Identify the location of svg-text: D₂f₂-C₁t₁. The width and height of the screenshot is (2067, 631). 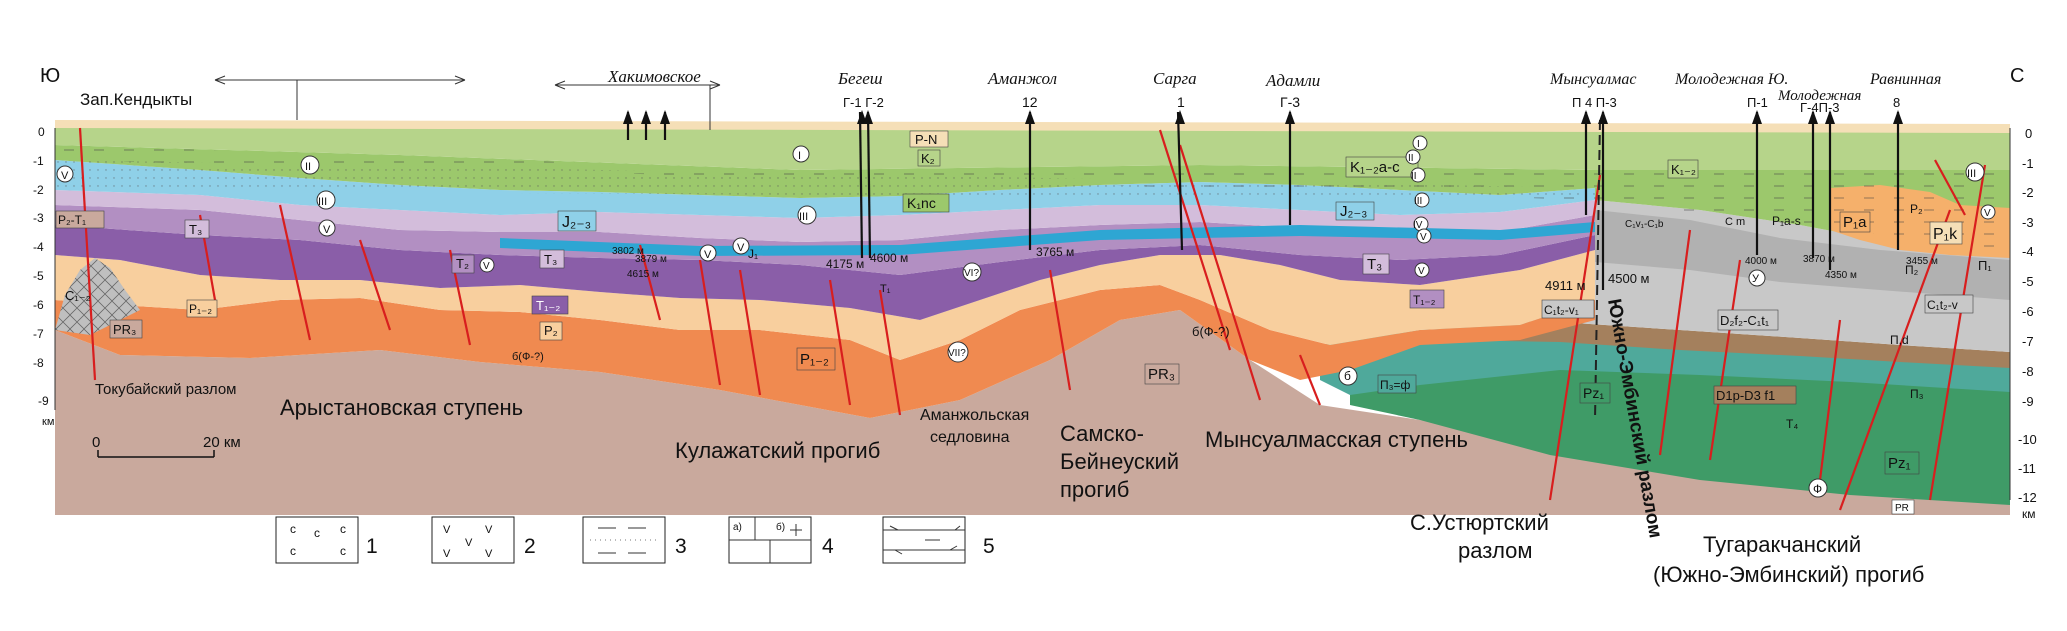
(1745, 320).